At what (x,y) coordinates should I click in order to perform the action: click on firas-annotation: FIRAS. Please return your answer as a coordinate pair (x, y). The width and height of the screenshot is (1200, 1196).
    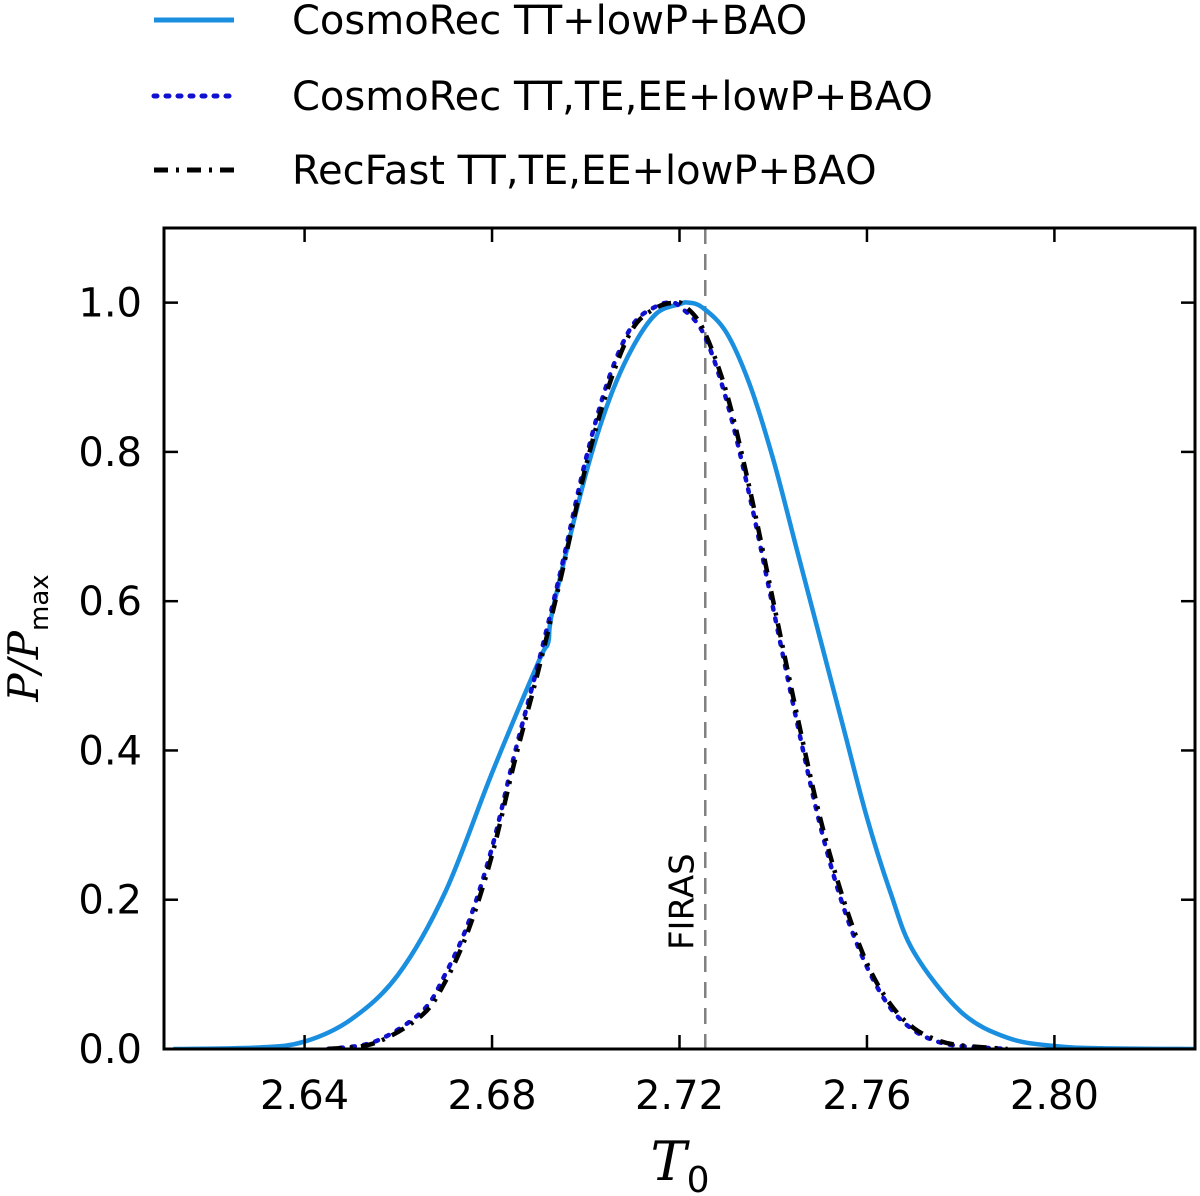
    Looking at the image, I should click on (682, 901).